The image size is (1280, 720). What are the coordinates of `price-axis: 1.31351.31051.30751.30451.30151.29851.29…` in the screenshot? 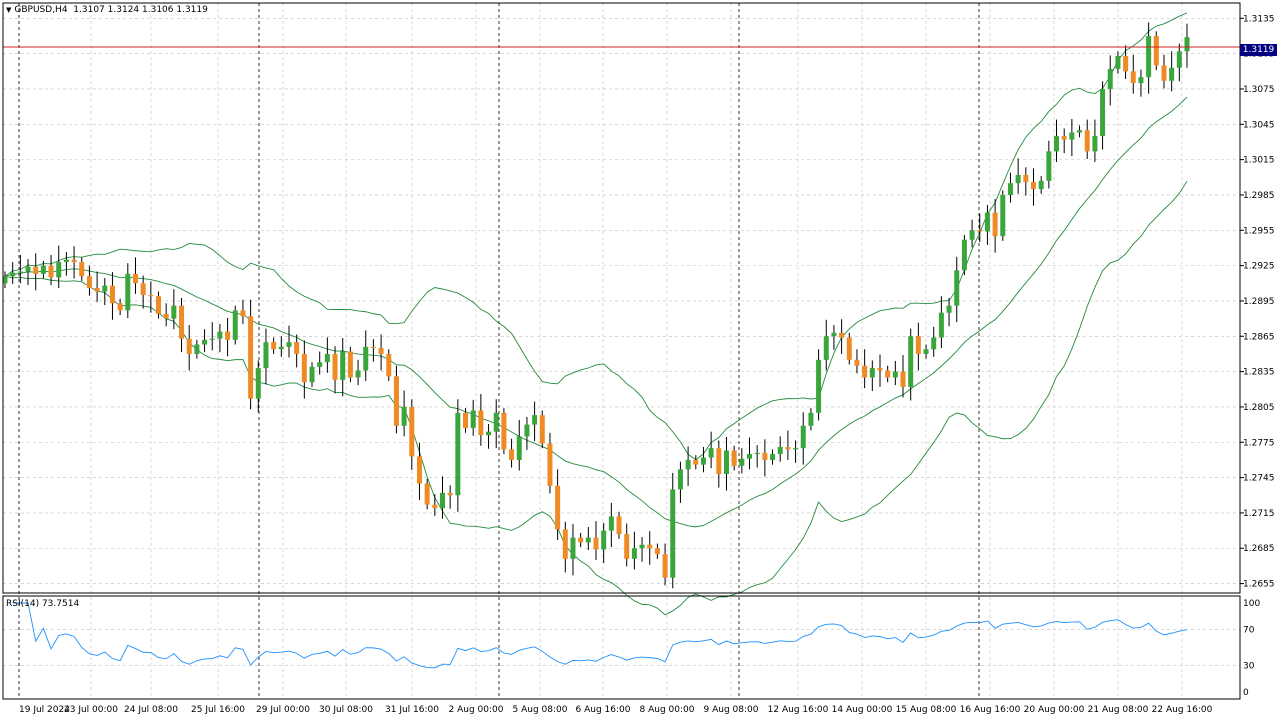 It's located at (1257, 302).